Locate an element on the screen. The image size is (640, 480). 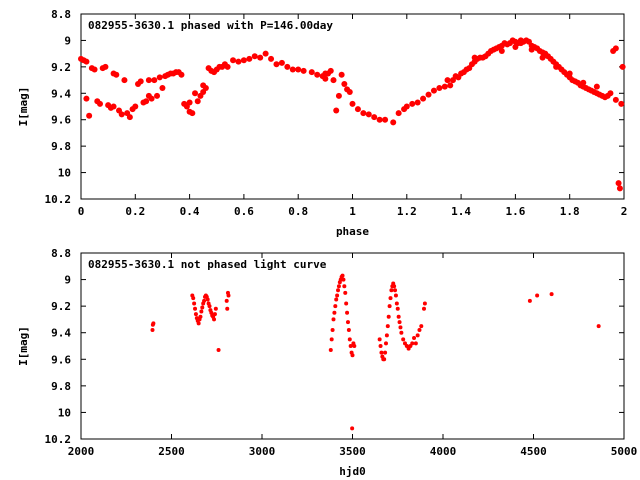
unphased-xtick-label: 3000 is located at coordinates (262, 451).